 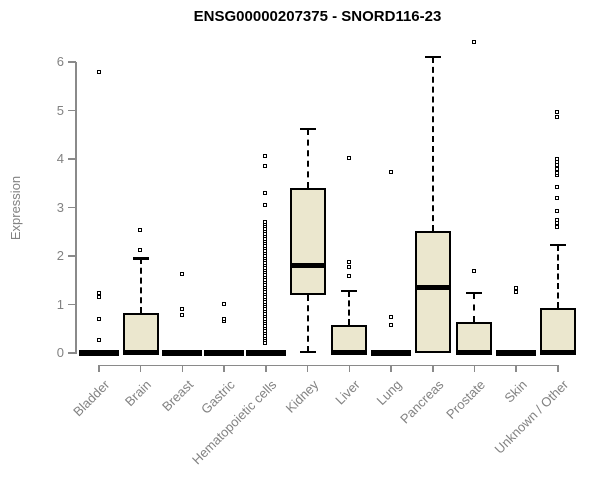 What do you see at coordinates (265, 353) in the screenshot?
I see `flat-box-hematopoietic-cells` at bounding box center [265, 353].